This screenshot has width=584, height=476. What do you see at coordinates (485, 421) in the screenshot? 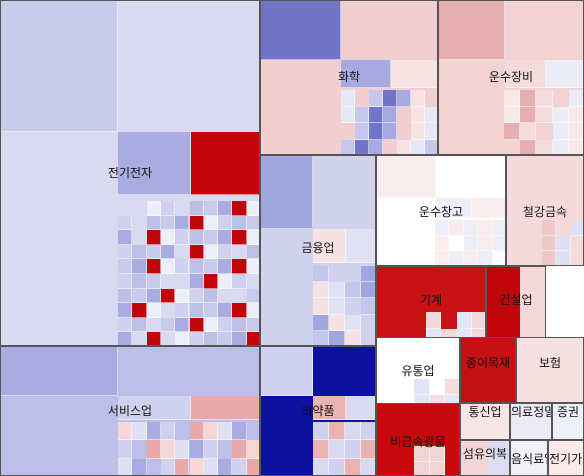
I see `sector-tile: 통신업` at bounding box center [485, 421].